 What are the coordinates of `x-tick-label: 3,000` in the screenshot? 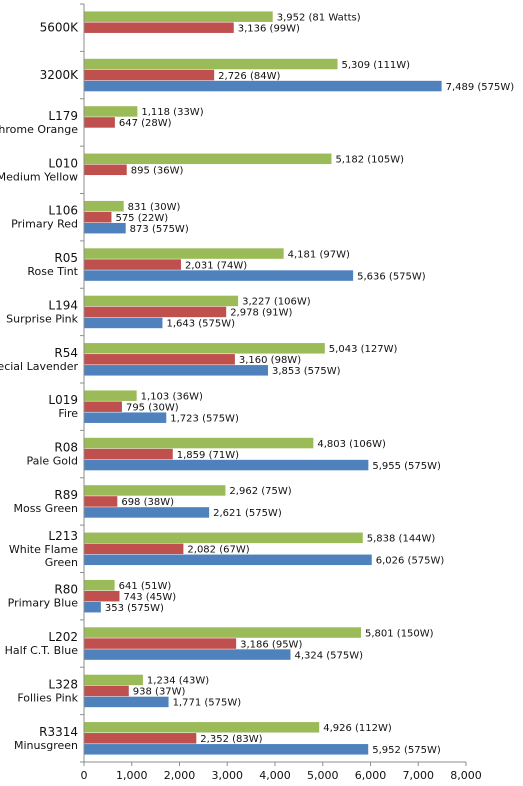 It's located at (228, 775).